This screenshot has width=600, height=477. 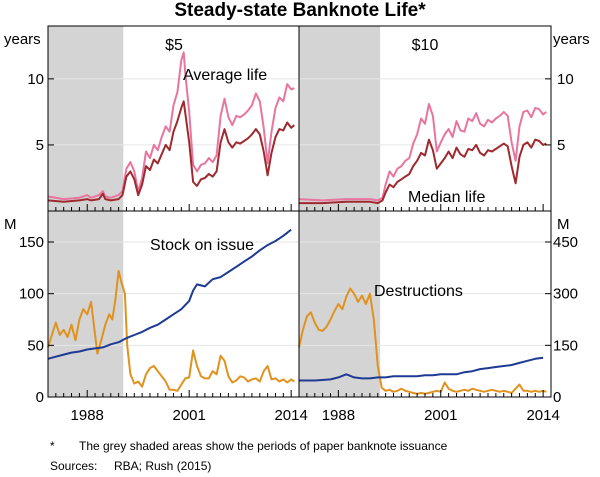 What do you see at coordinates (10, 224) in the screenshot?
I see `unit-label-bottom-left: M` at bounding box center [10, 224].